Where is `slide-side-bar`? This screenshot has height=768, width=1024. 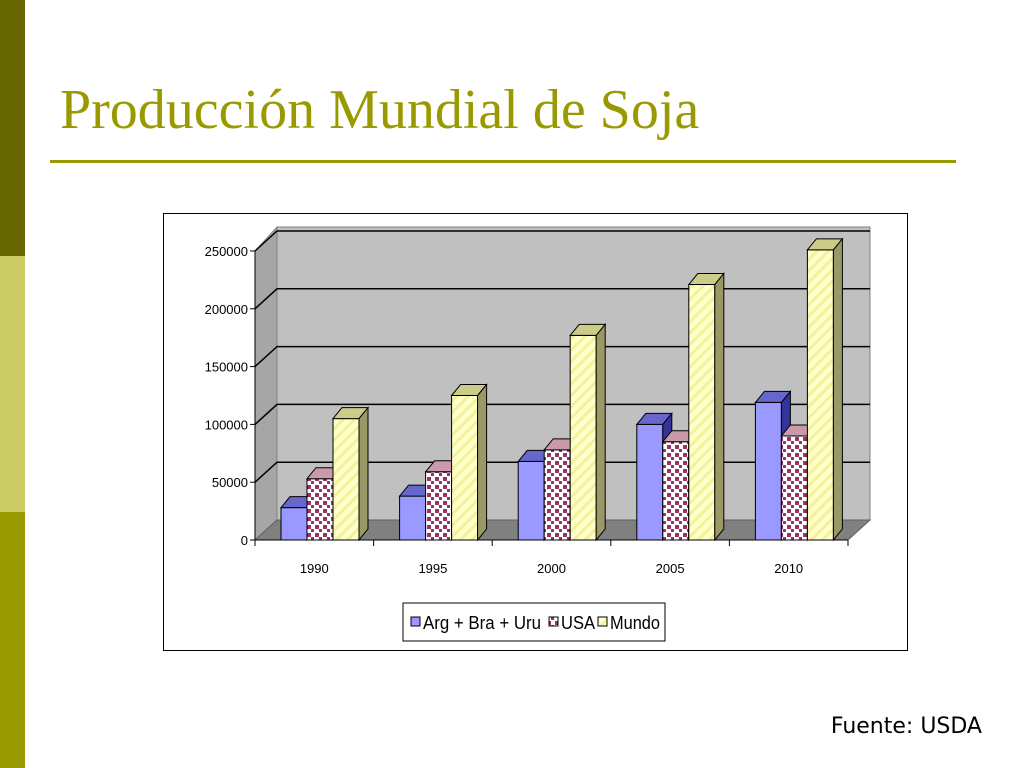
slide-side-bar is located at coordinates (12, 384).